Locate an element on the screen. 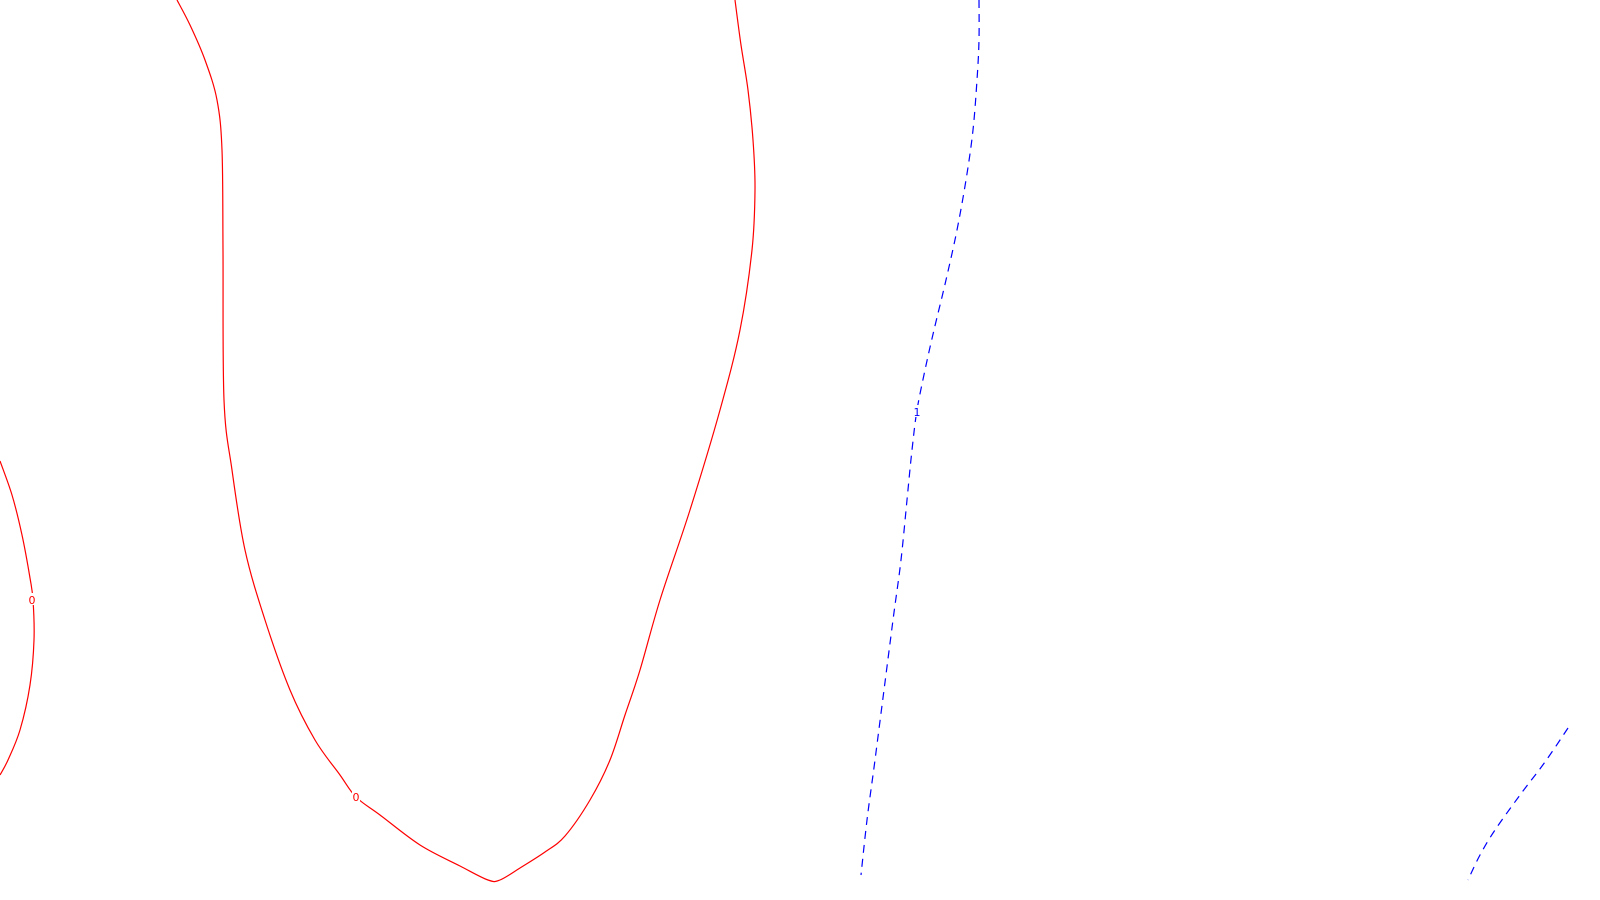 This screenshot has height=900, width=1600. contour-0-loop-label-background is located at coordinates (356, 796).